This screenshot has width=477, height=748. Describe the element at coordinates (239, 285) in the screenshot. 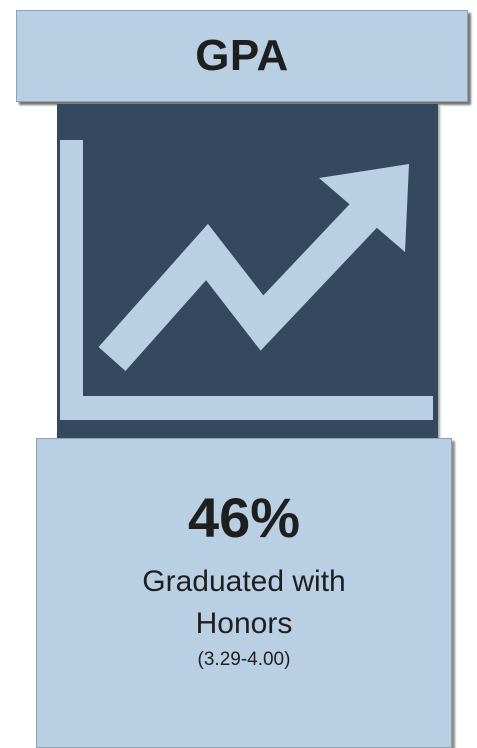

I see `trend-line` at that location.